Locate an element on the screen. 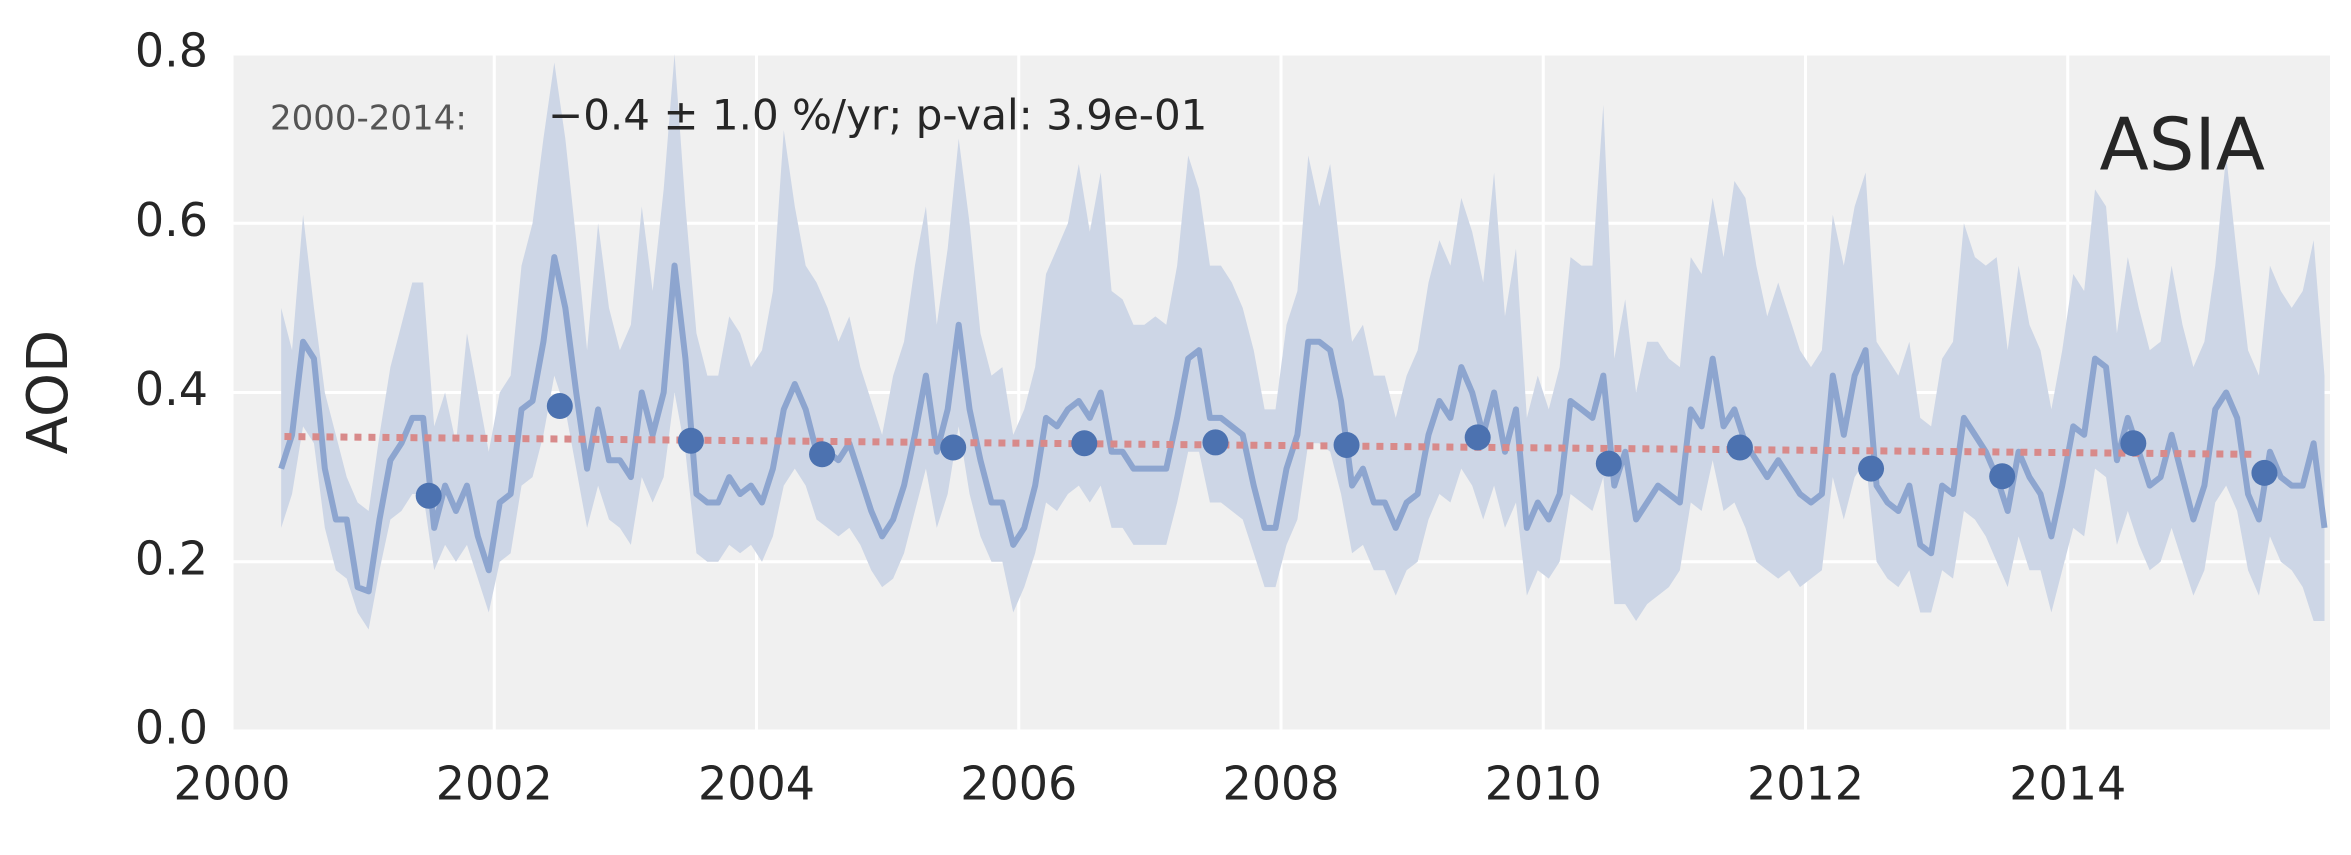  y-axis-label: AOD is located at coordinates (48, 392).